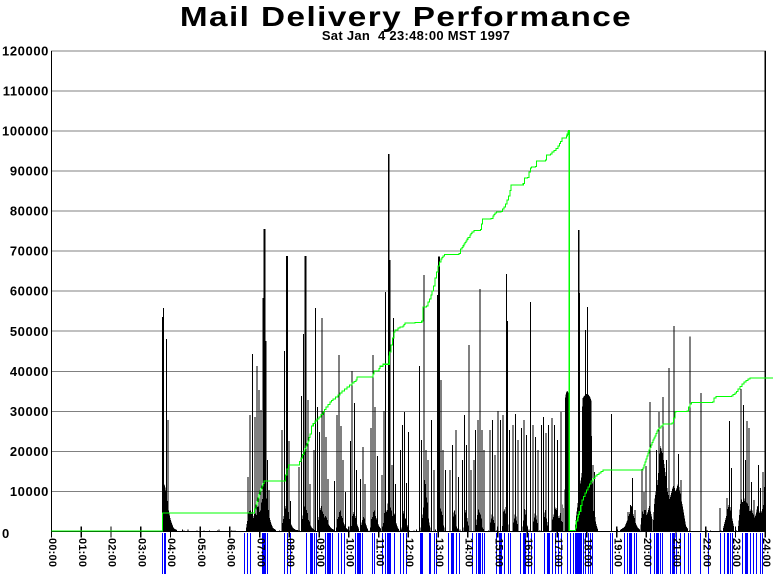  I want to click on svg-text: 20:00, so click(647, 552).